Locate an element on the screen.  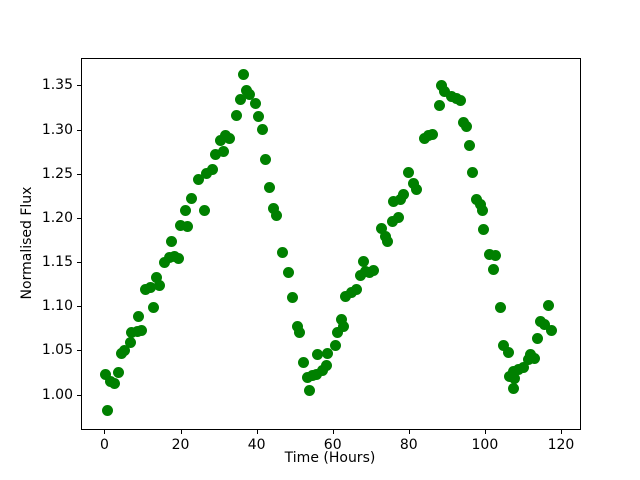
x-axis-label: Time (Hours) is located at coordinates (330, 458).